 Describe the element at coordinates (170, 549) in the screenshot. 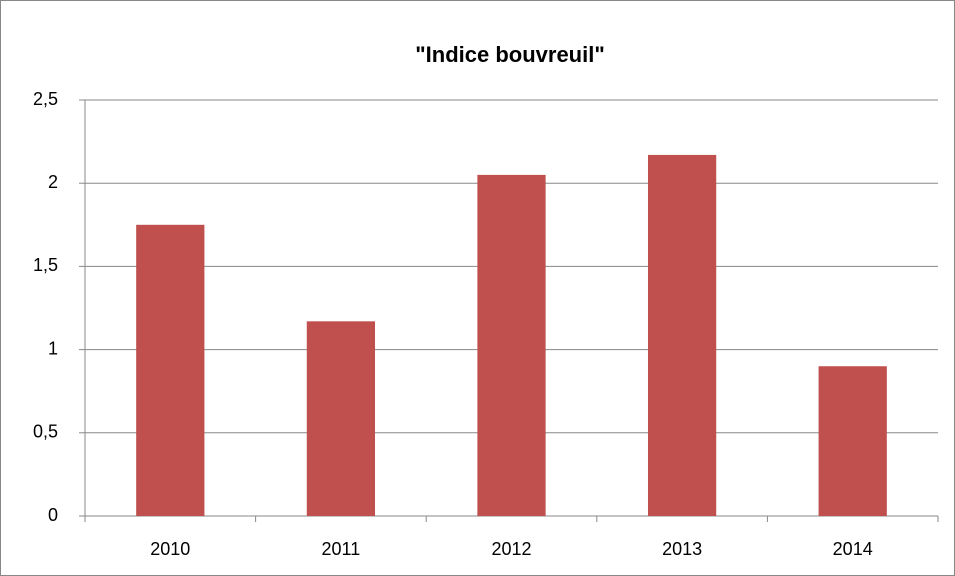

I see `x-tick-label: 2010` at that location.